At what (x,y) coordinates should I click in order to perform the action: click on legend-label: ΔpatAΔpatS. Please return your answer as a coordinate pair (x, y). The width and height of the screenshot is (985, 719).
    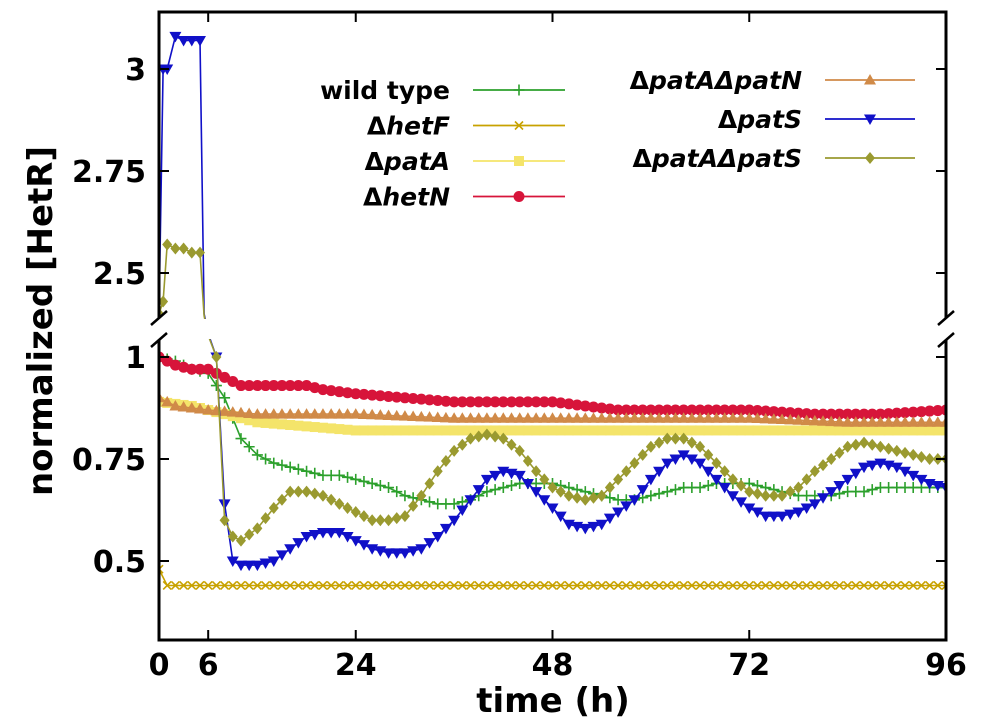
    Looking at the image, I should click on (718, 158).